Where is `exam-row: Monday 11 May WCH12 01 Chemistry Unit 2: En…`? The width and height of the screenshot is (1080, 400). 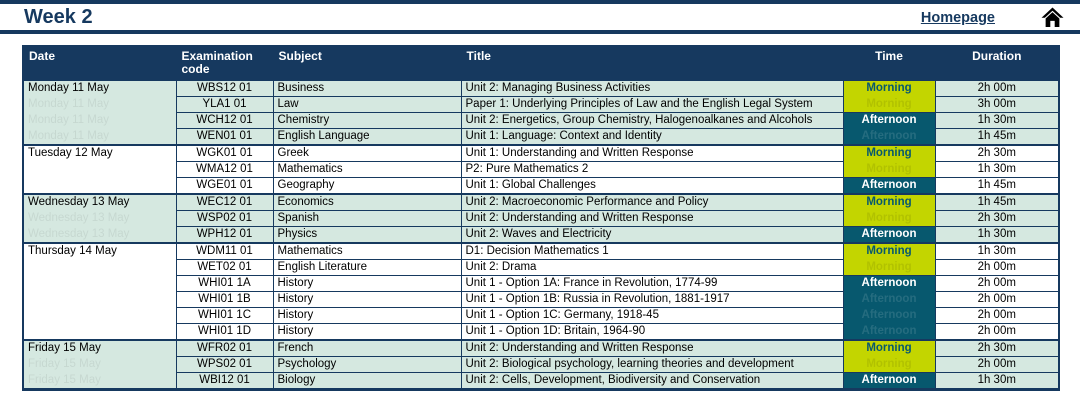 exam-row: Monday 11 May WCH12 01 Chemistry Unit 2: En… is located at coordinates (541, 120).